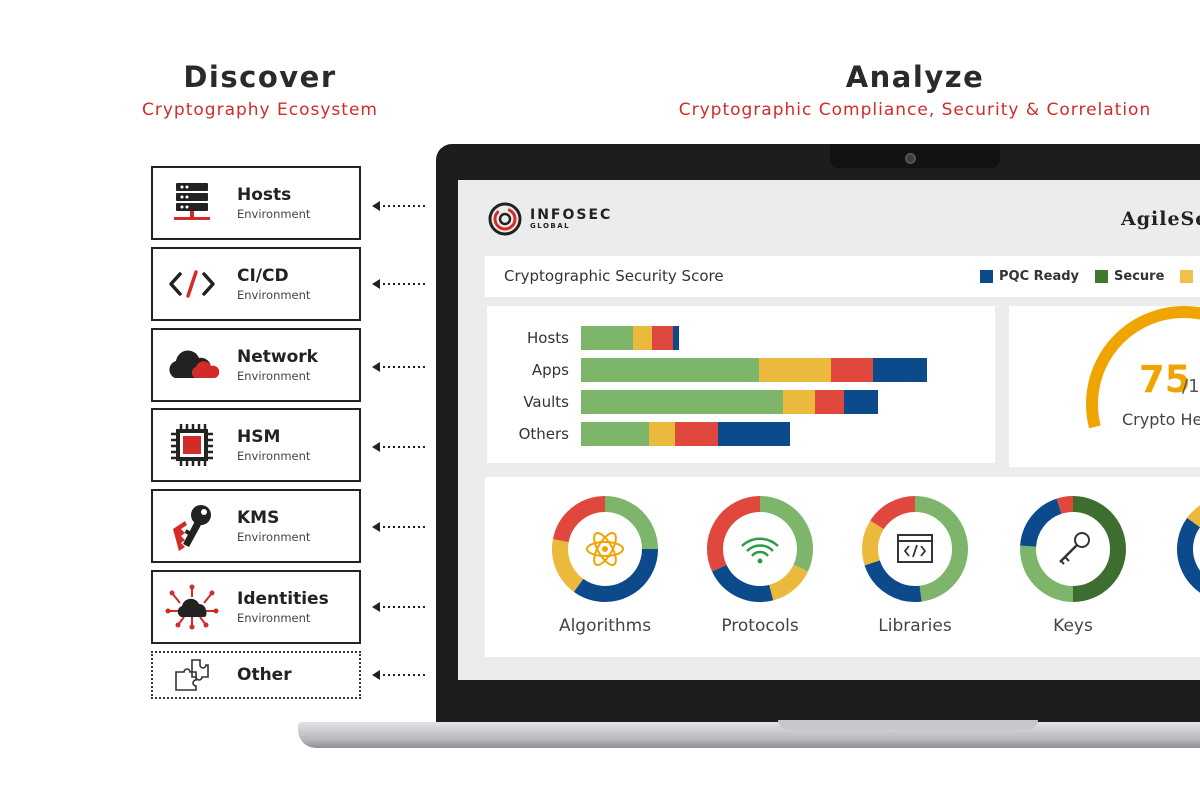  What do you see at coordinates (283, 599) in the screenshot?
I see `env-name: Identities` at bounding box center [283, 599].